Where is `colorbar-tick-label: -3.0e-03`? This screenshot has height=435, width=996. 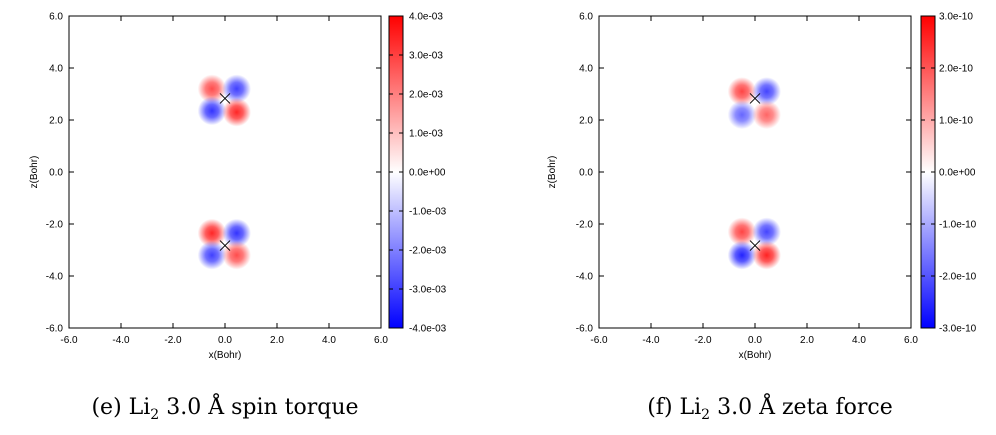
colorbar-tick-label: -3.0e-03 is located at coordinates (428, 290).